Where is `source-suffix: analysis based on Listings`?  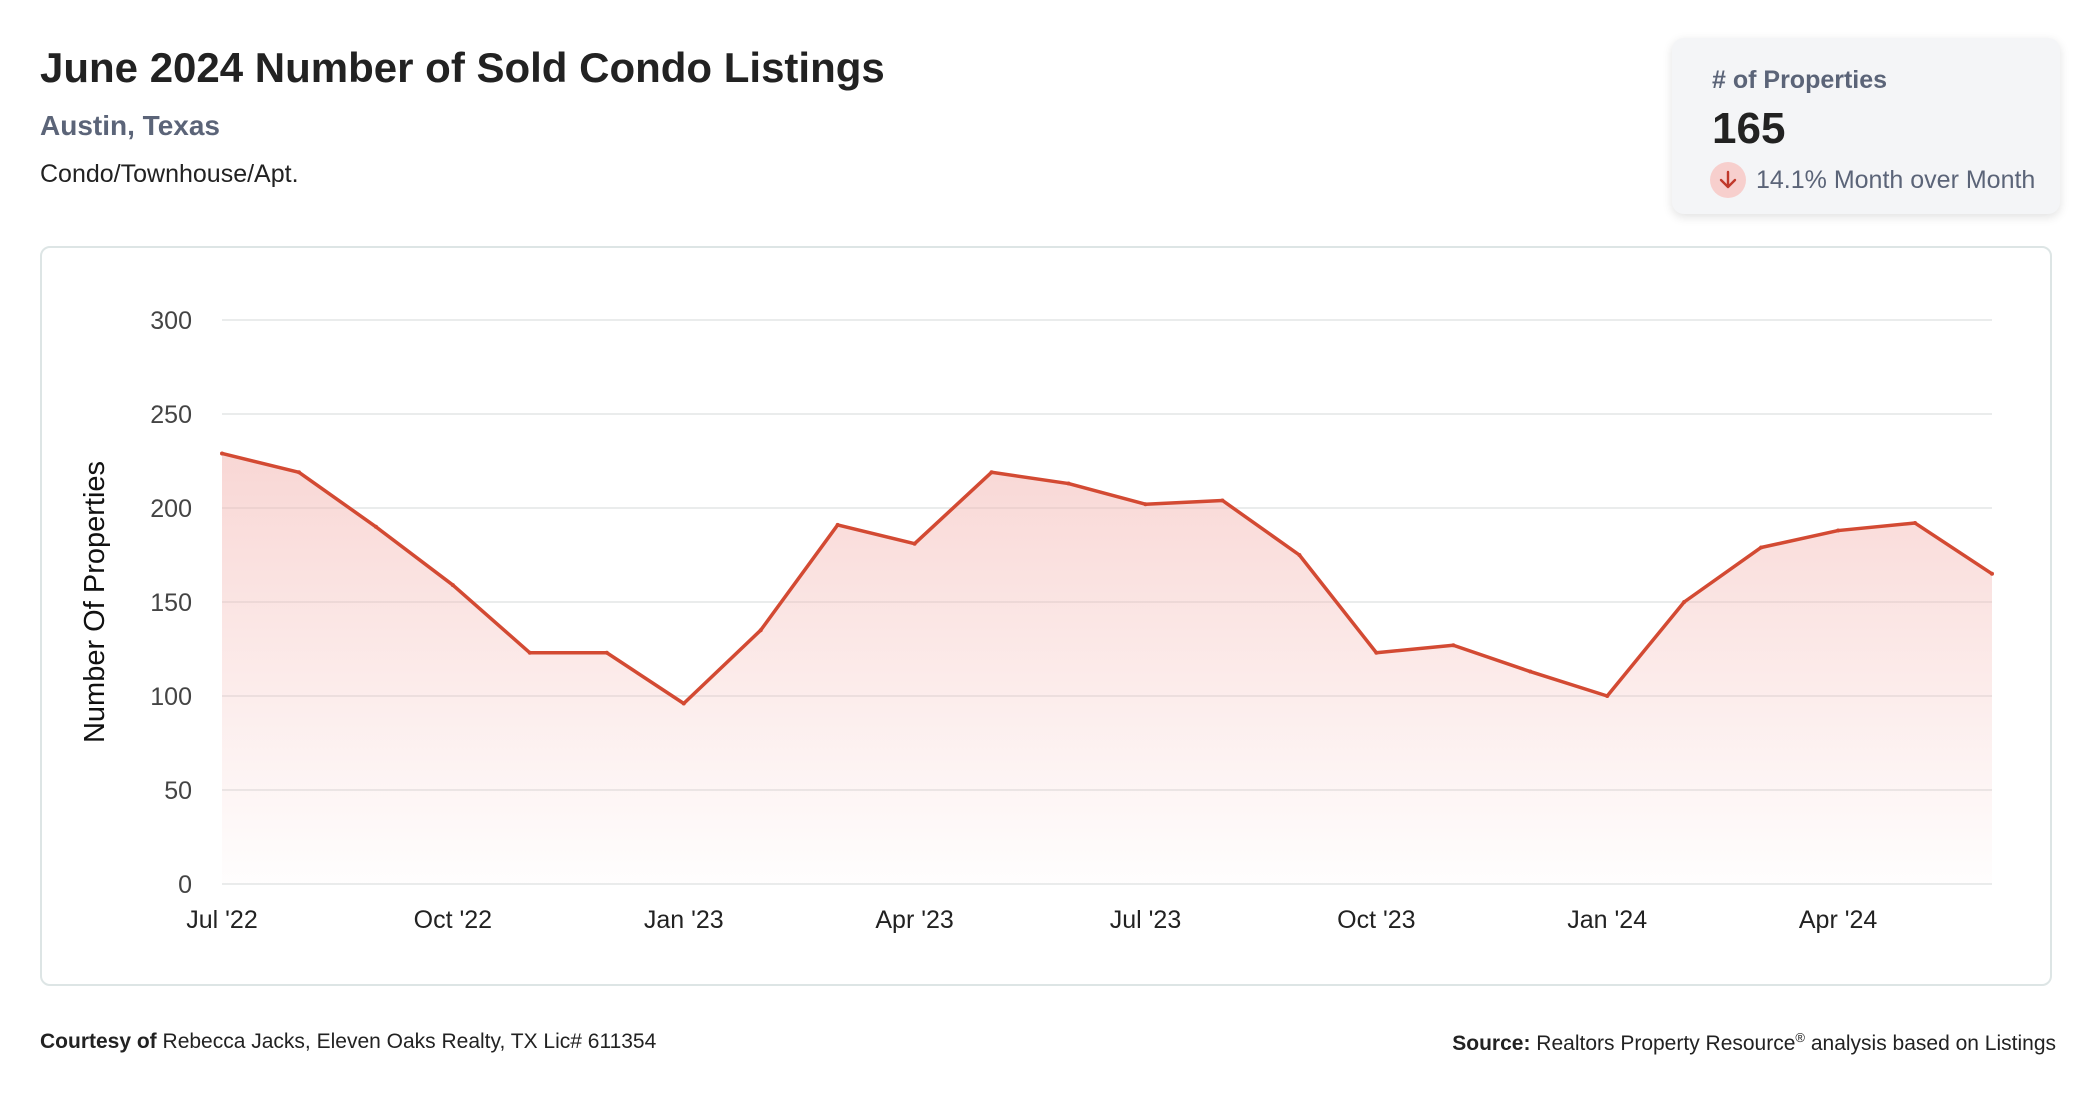
source-suffix: analysis based on Listings is located at coordinates (1933, 1043).